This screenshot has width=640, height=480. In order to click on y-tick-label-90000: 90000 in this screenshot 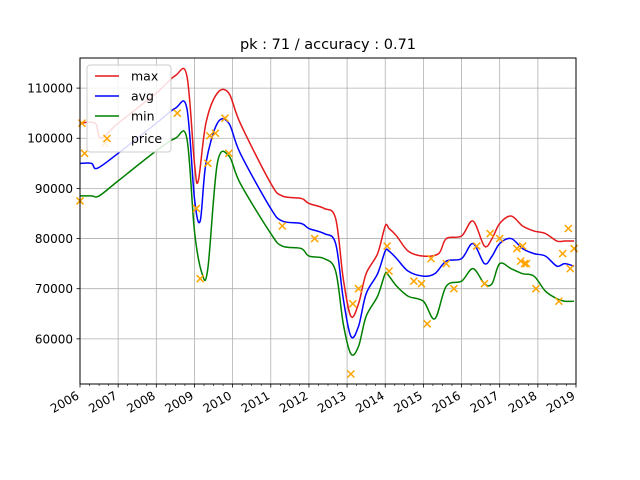, I will do `click(54, 189)`.